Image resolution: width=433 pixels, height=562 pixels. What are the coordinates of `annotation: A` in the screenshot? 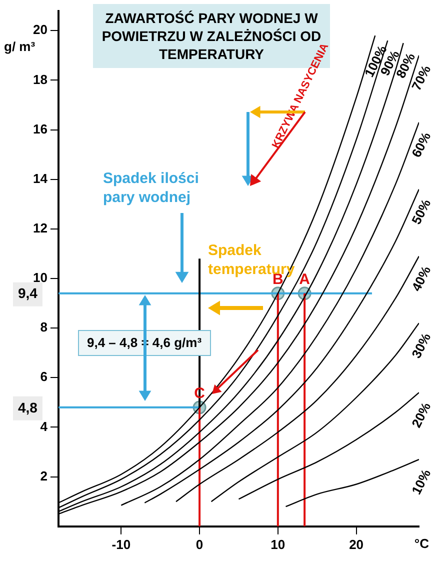 It's located at (304, 279).